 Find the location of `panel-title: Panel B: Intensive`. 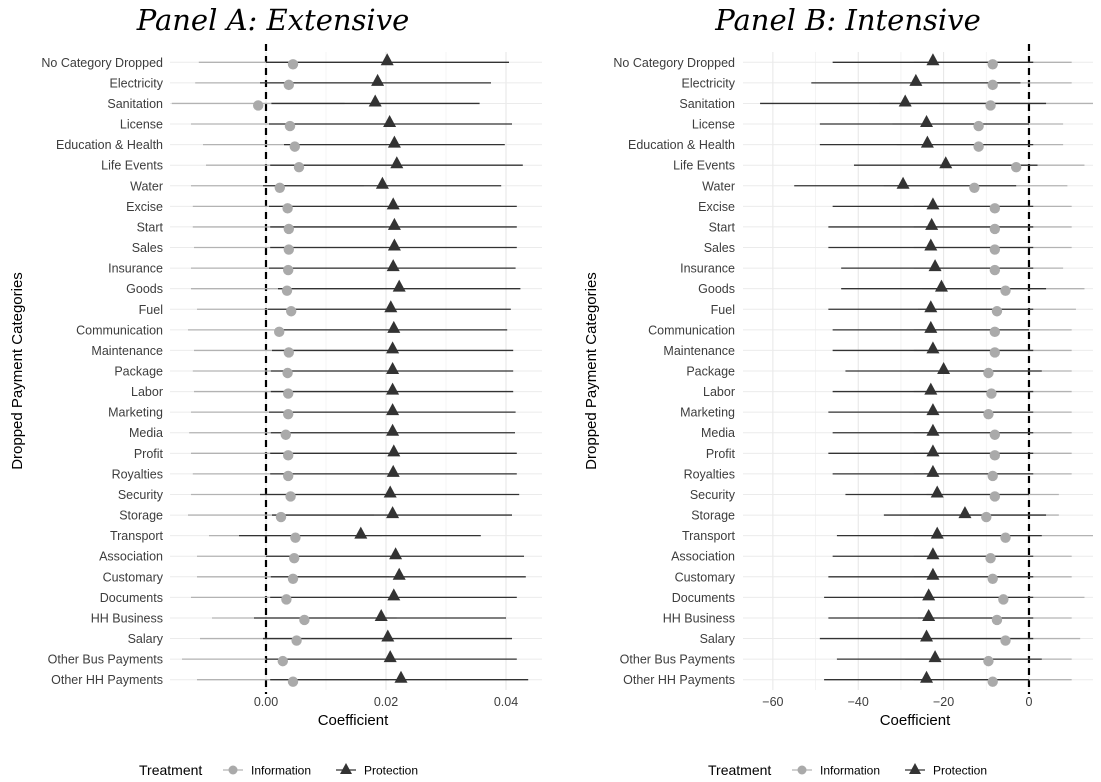

panel-title: Panel B: Intensive is located at coordinates (847, 20).